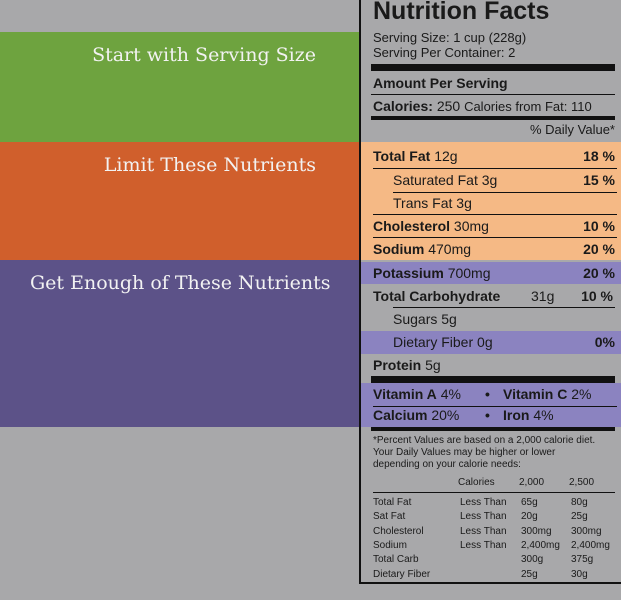 This screenshot has height=600, width=621. What do you see at coordinates (416, 415) in the screenshot?
I see `calcium-row: Calcium 20%` at bounding box center [416, 415].